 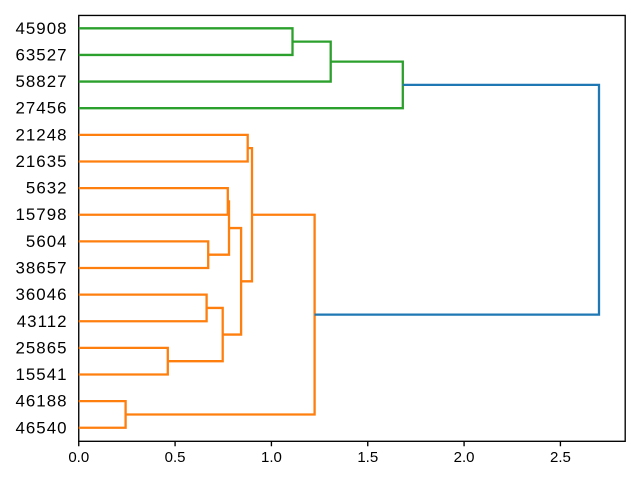 I want to click on svg-text: 1.0, so click(x=271, y=457).